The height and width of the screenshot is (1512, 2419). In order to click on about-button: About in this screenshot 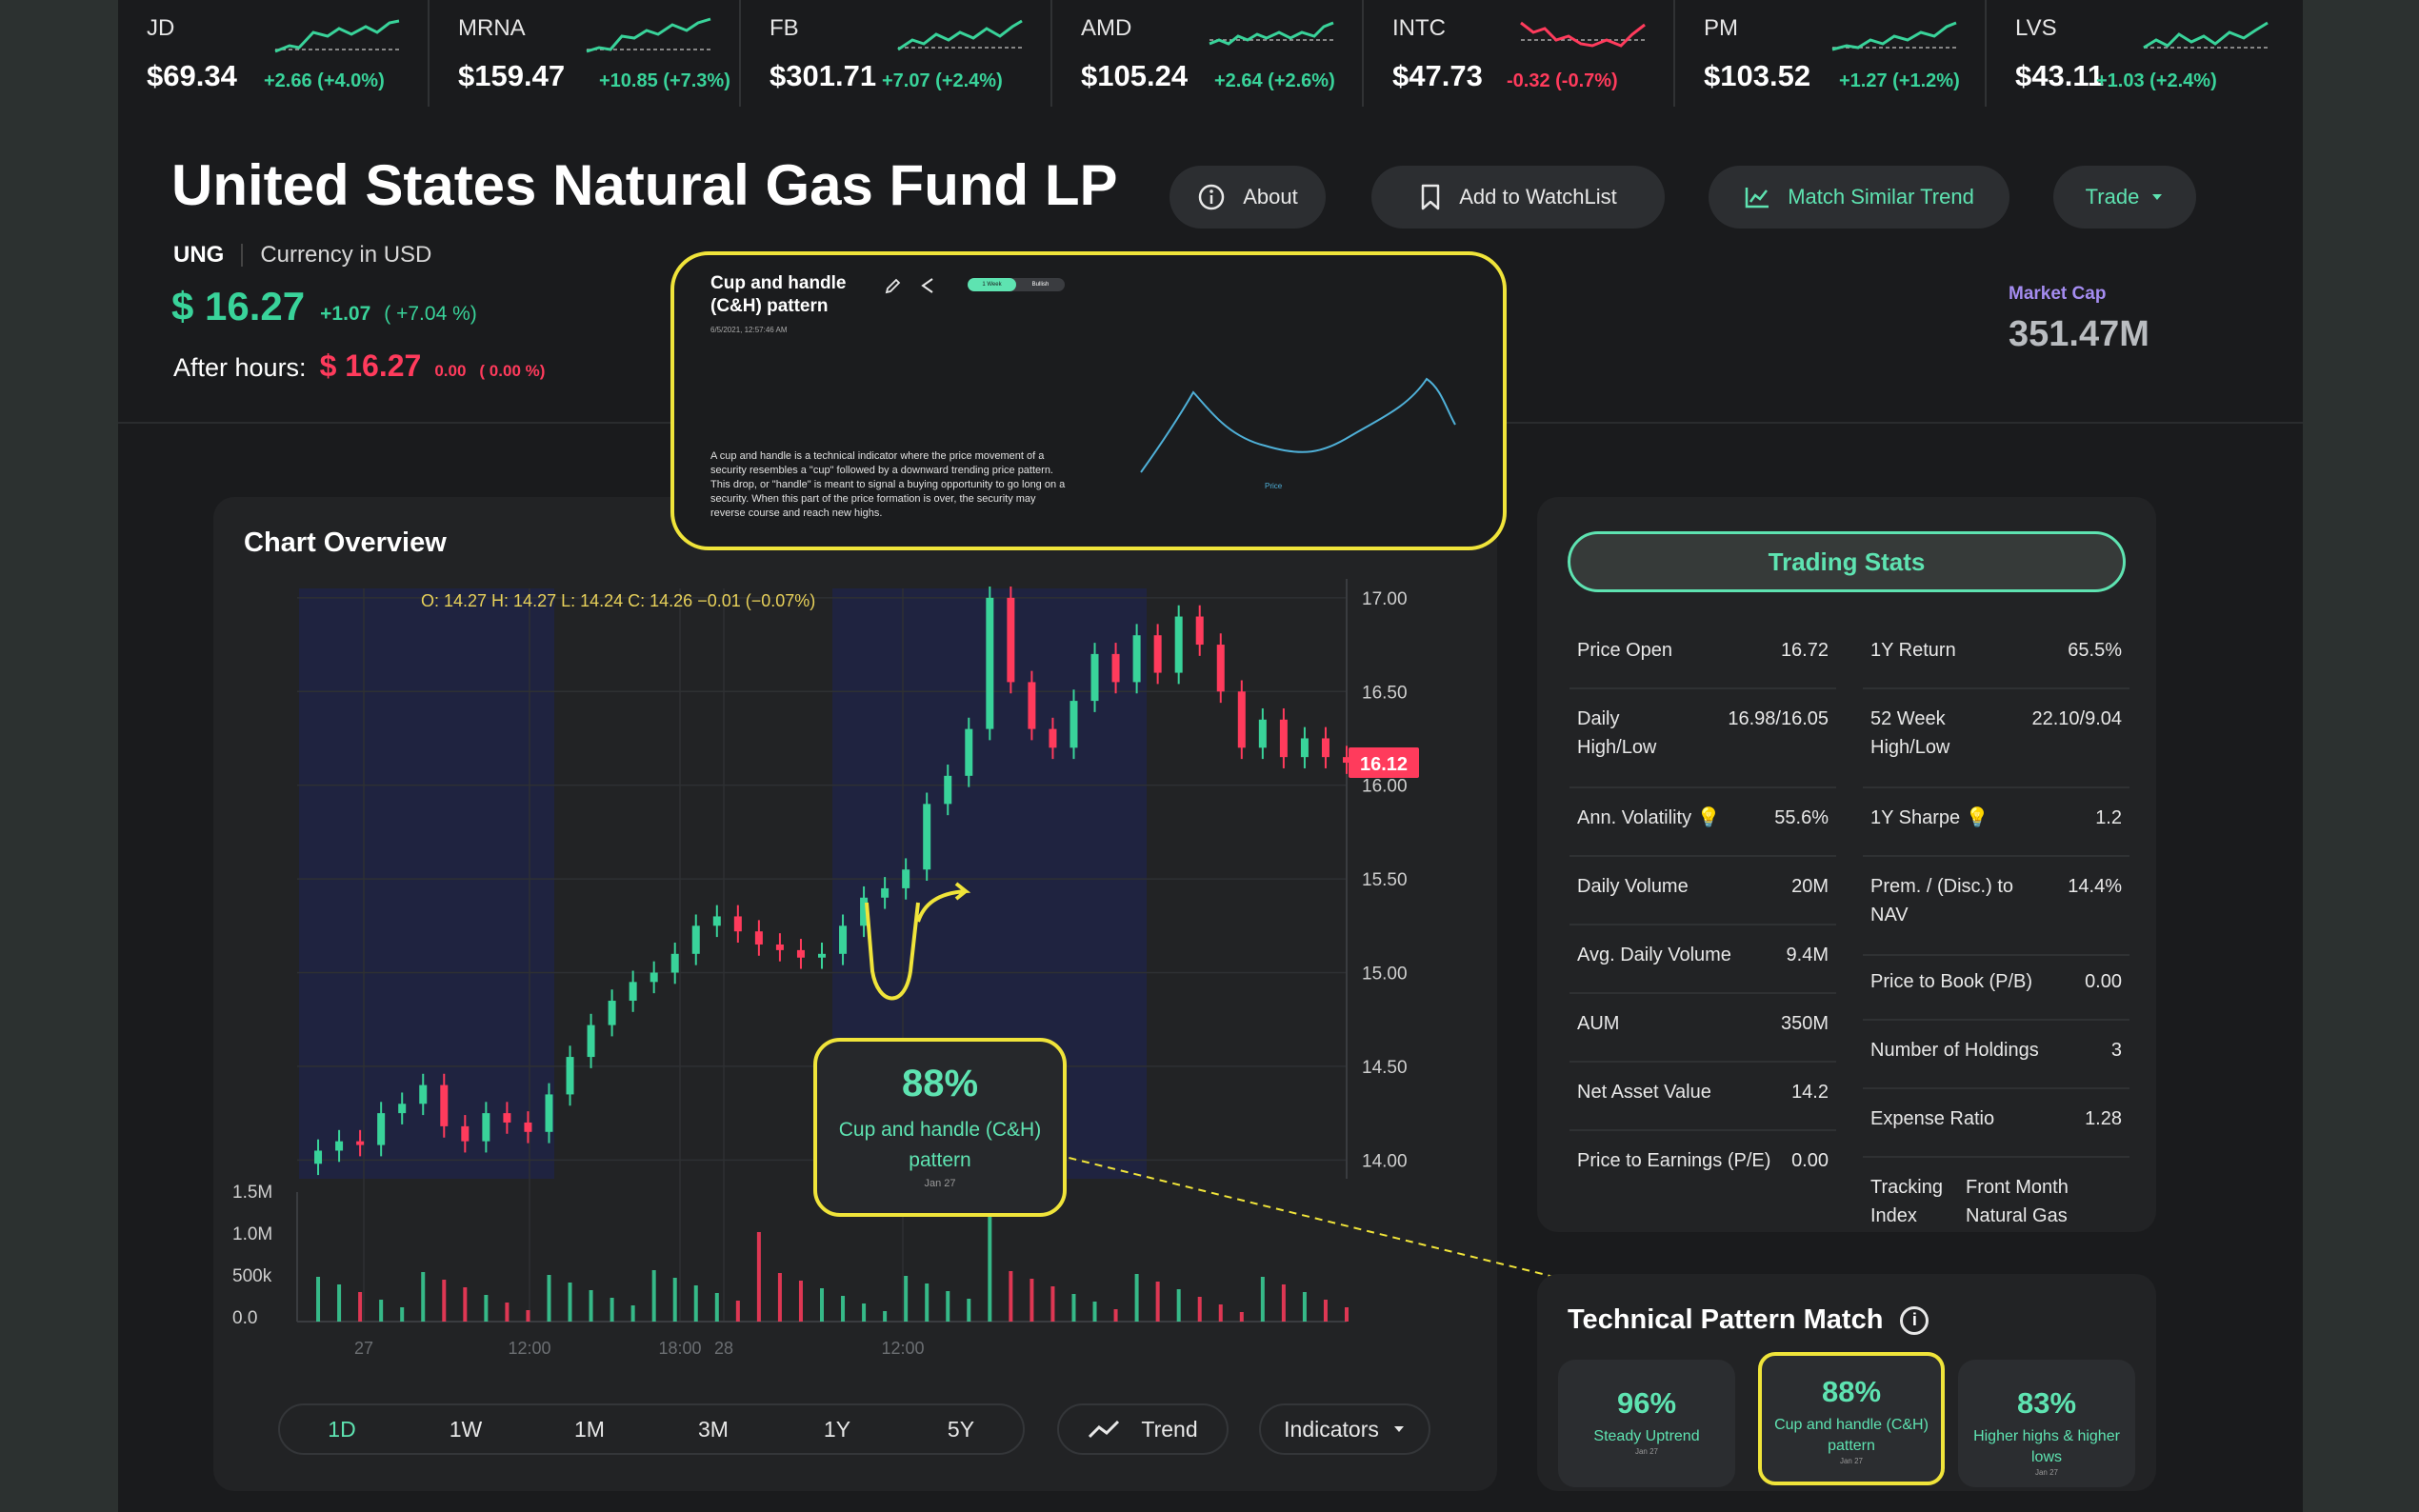, I will do `click(1248, 197)`.